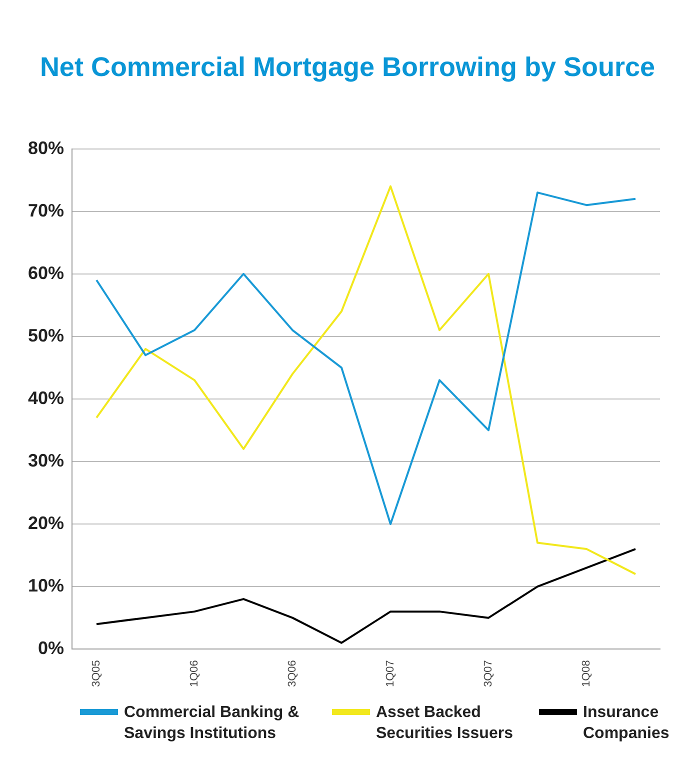 Image resolution: width=695 pixels, height=763 pixels. Describe the element at coordinates (46, 272) in the screenshot. I see `y-tick-label: 60%` at that location.